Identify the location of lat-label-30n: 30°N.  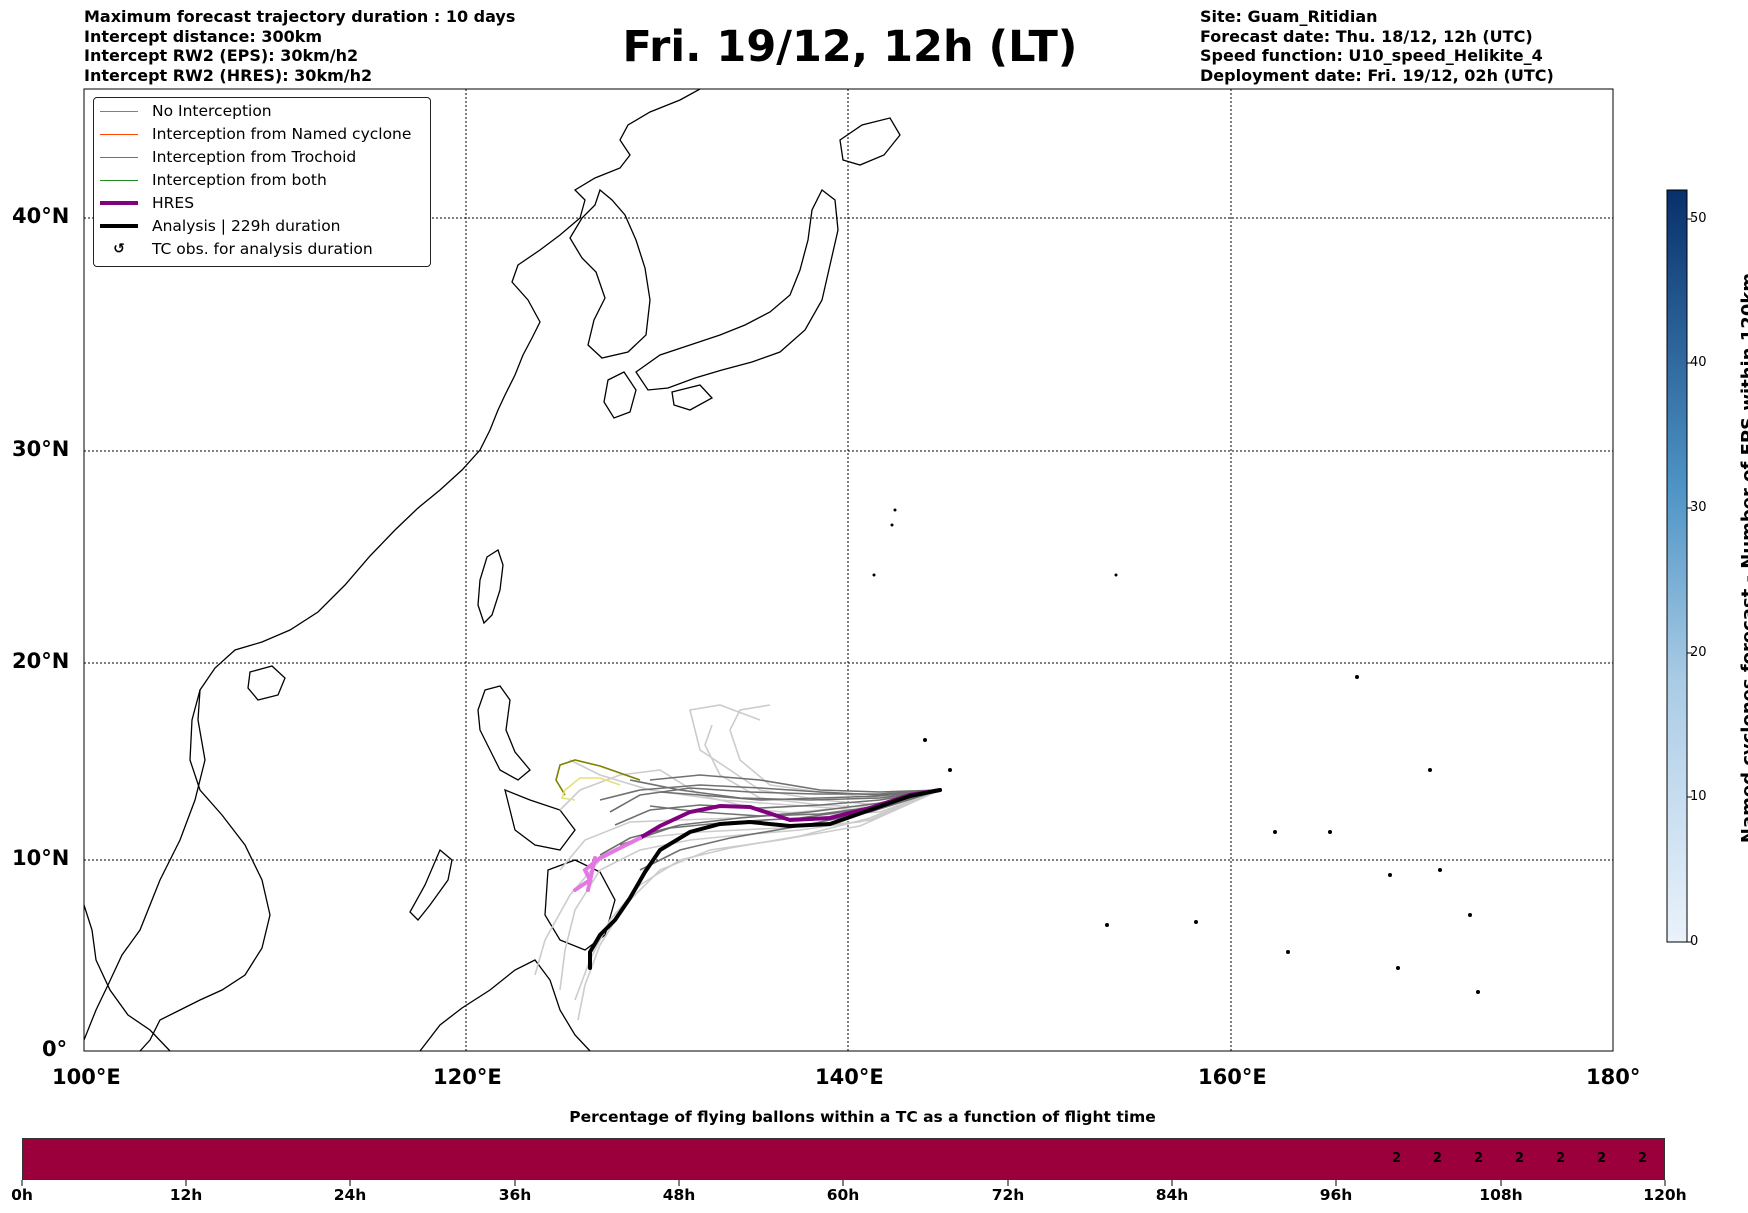
(41, 449).